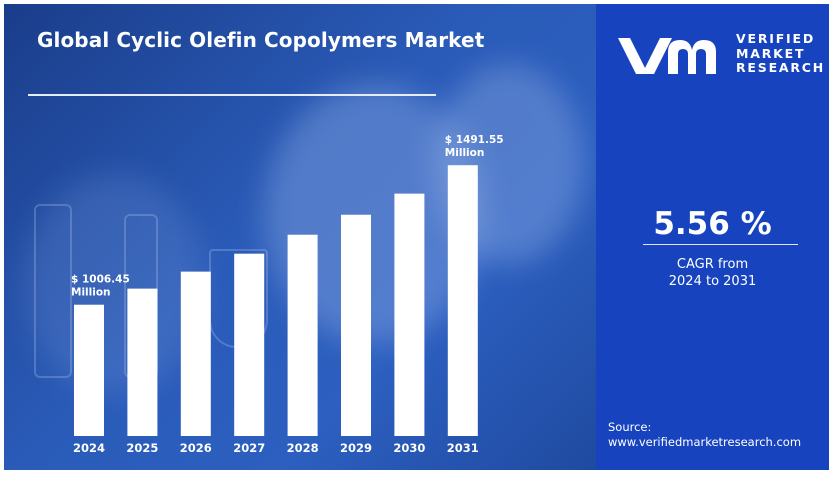  Describe the element at coordinates (249, 344) in the screenshot. I see `bar-2027` at that location.